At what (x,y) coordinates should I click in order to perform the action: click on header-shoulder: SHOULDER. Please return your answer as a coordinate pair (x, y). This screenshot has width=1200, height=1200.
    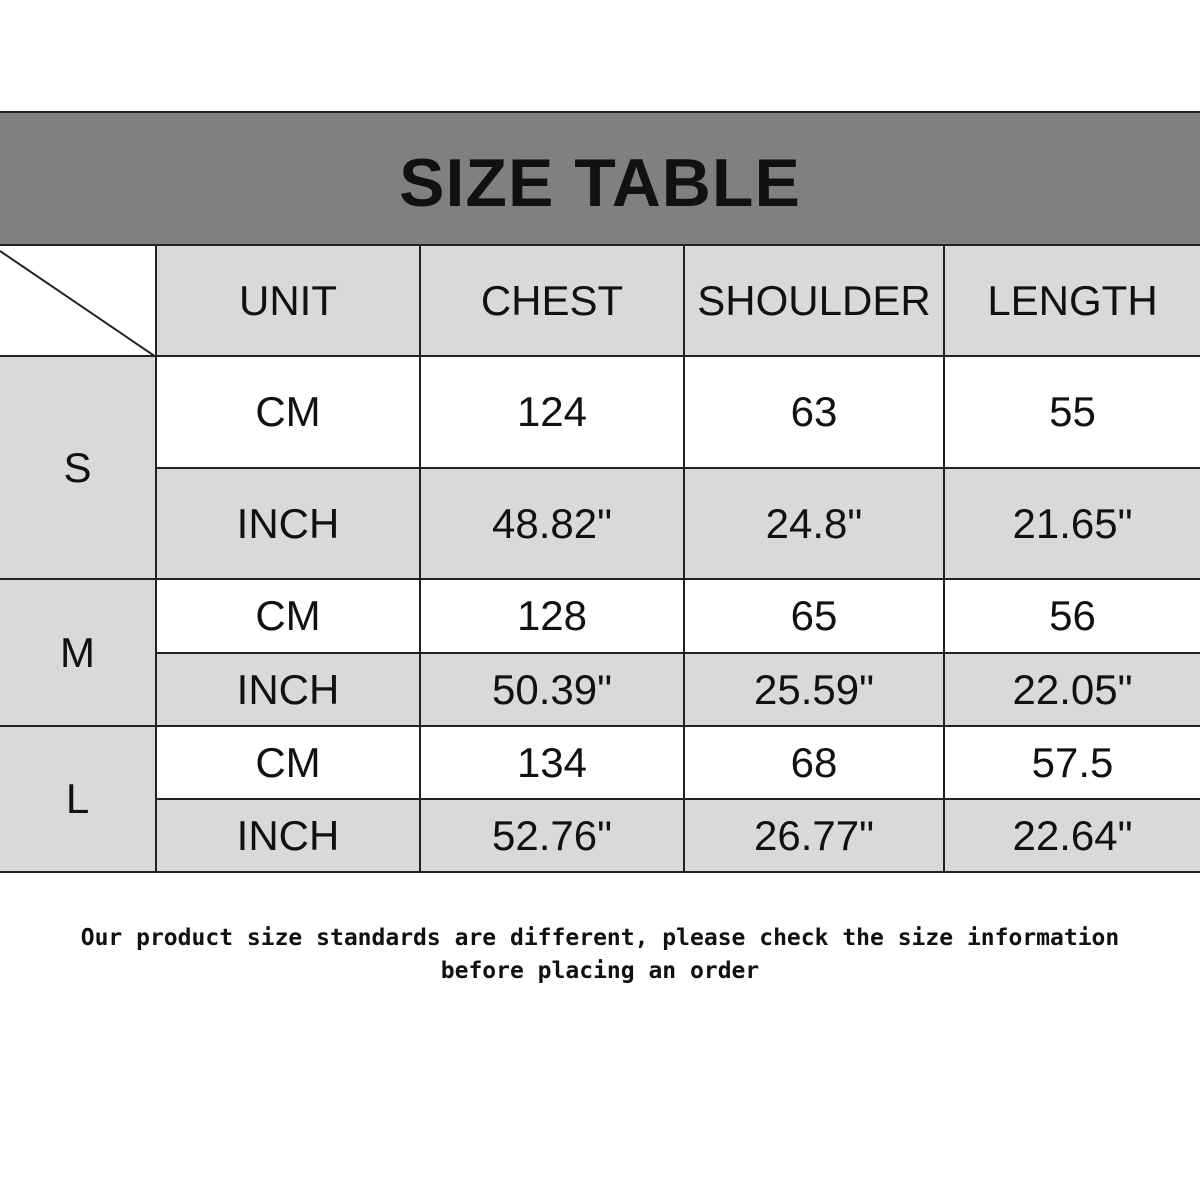
    Looking at the image, I should click on (814, 300).